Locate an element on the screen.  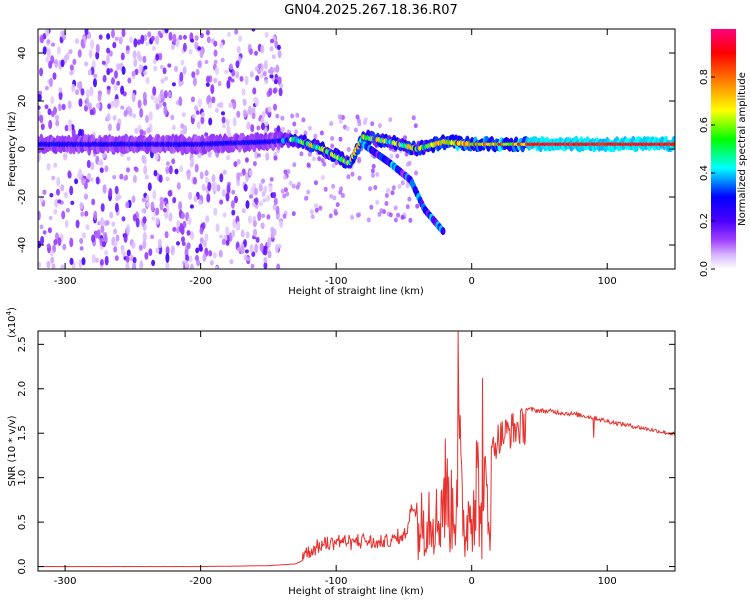
x-tick-label: -200 is located at coordinates (200, 581).